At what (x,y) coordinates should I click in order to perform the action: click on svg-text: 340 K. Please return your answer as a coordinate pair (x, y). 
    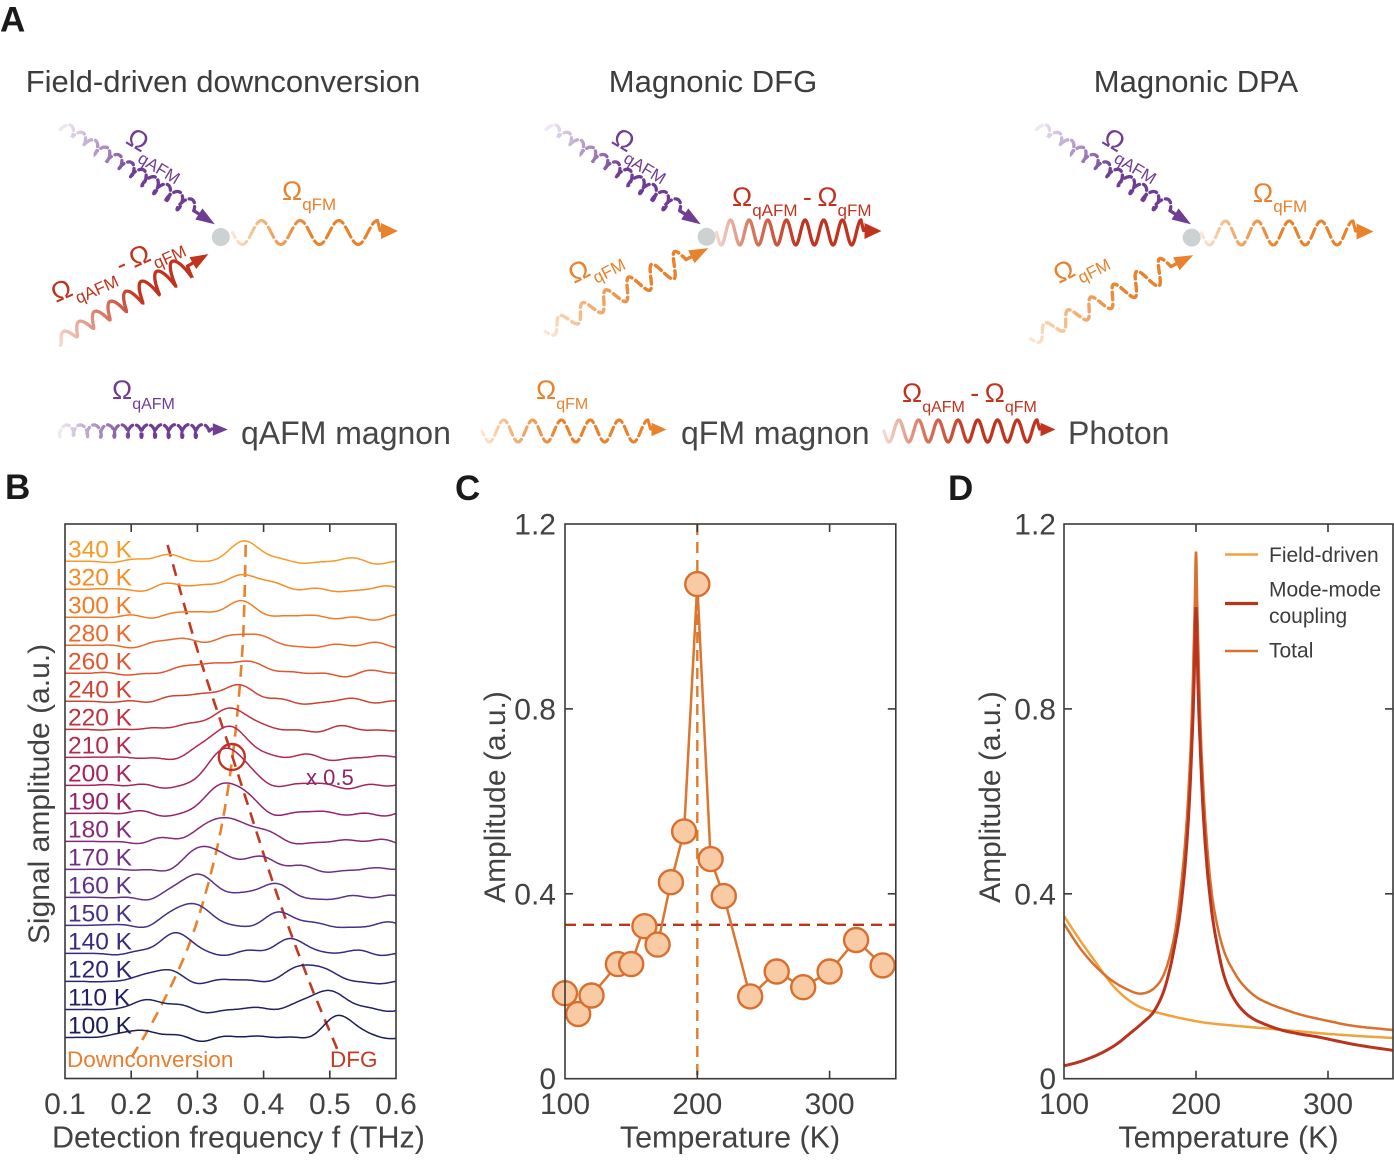
    Looking at the image, I should click on (100, 549).